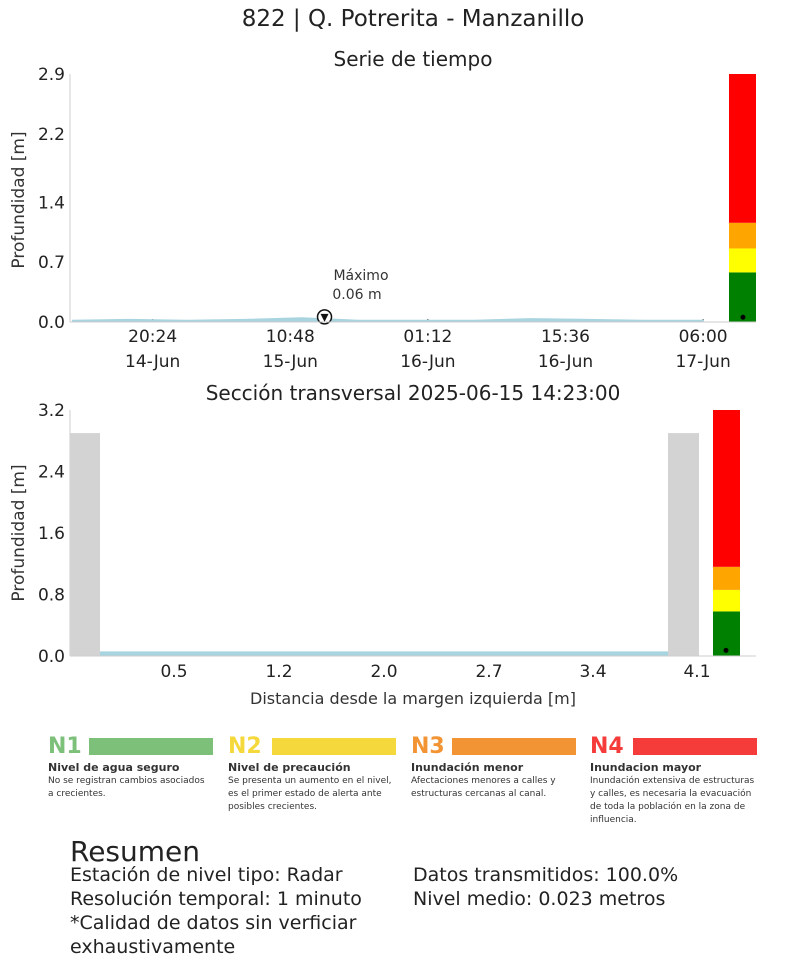 This screenshot has height=969, width=809. What do you see at coordinates (565, 337) in the screenshot?
I see `x-tick-time: 15:36` at bounding box center [565, 337].